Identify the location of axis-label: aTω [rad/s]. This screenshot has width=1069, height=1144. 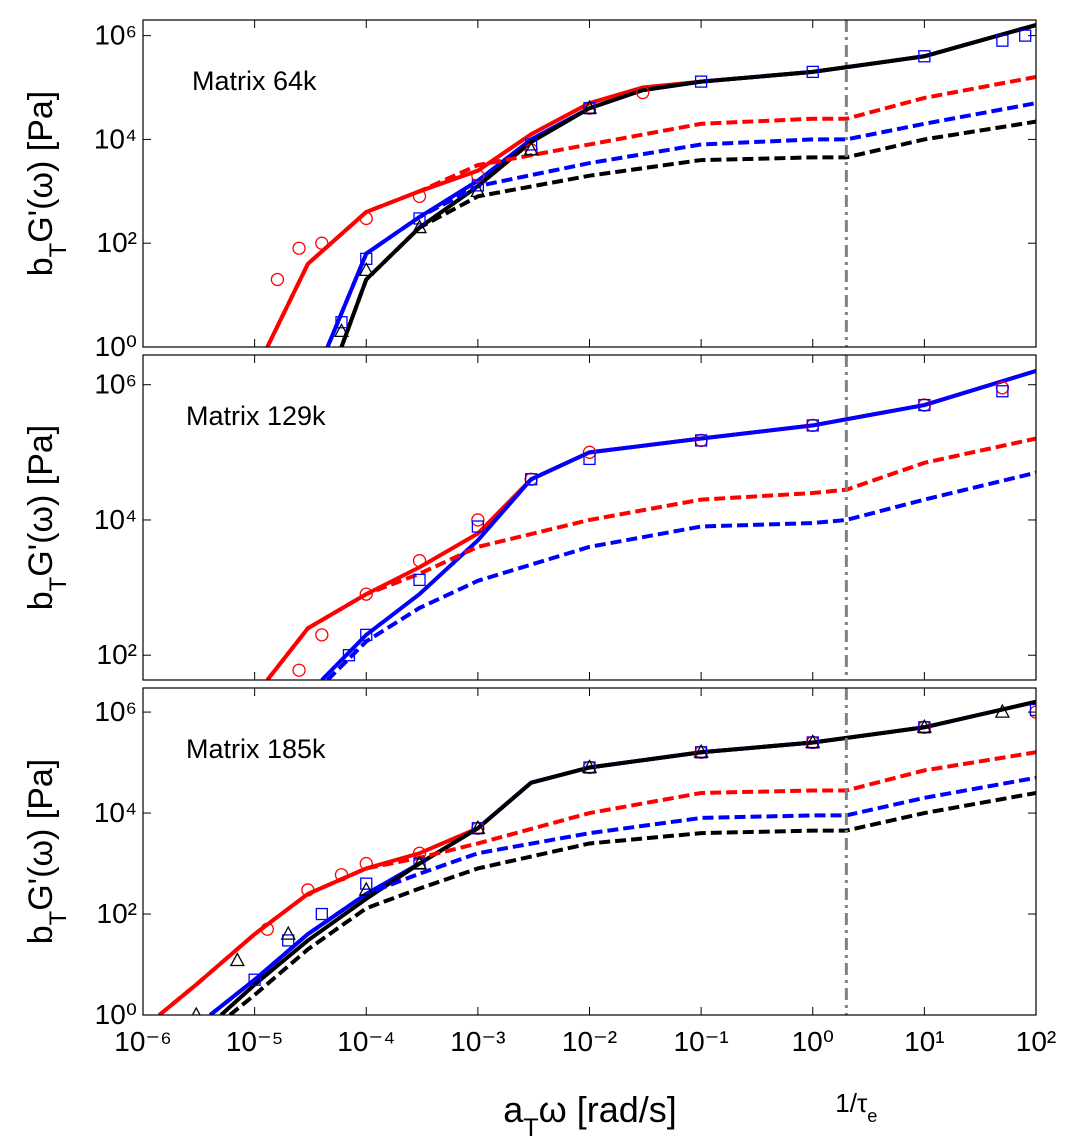
(590, 1115).